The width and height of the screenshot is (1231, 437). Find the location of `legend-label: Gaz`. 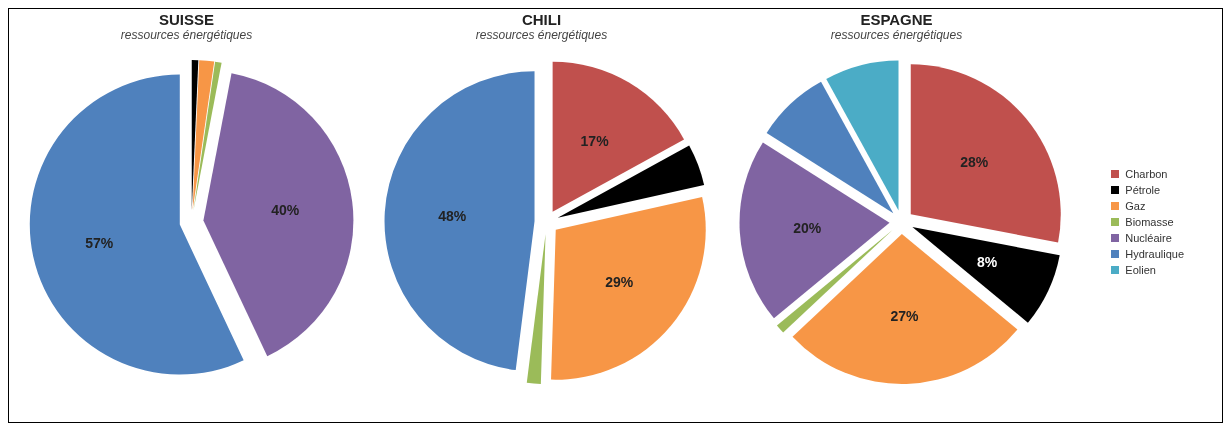

legend-label: Gaz is located at coordinates (1135, 206).